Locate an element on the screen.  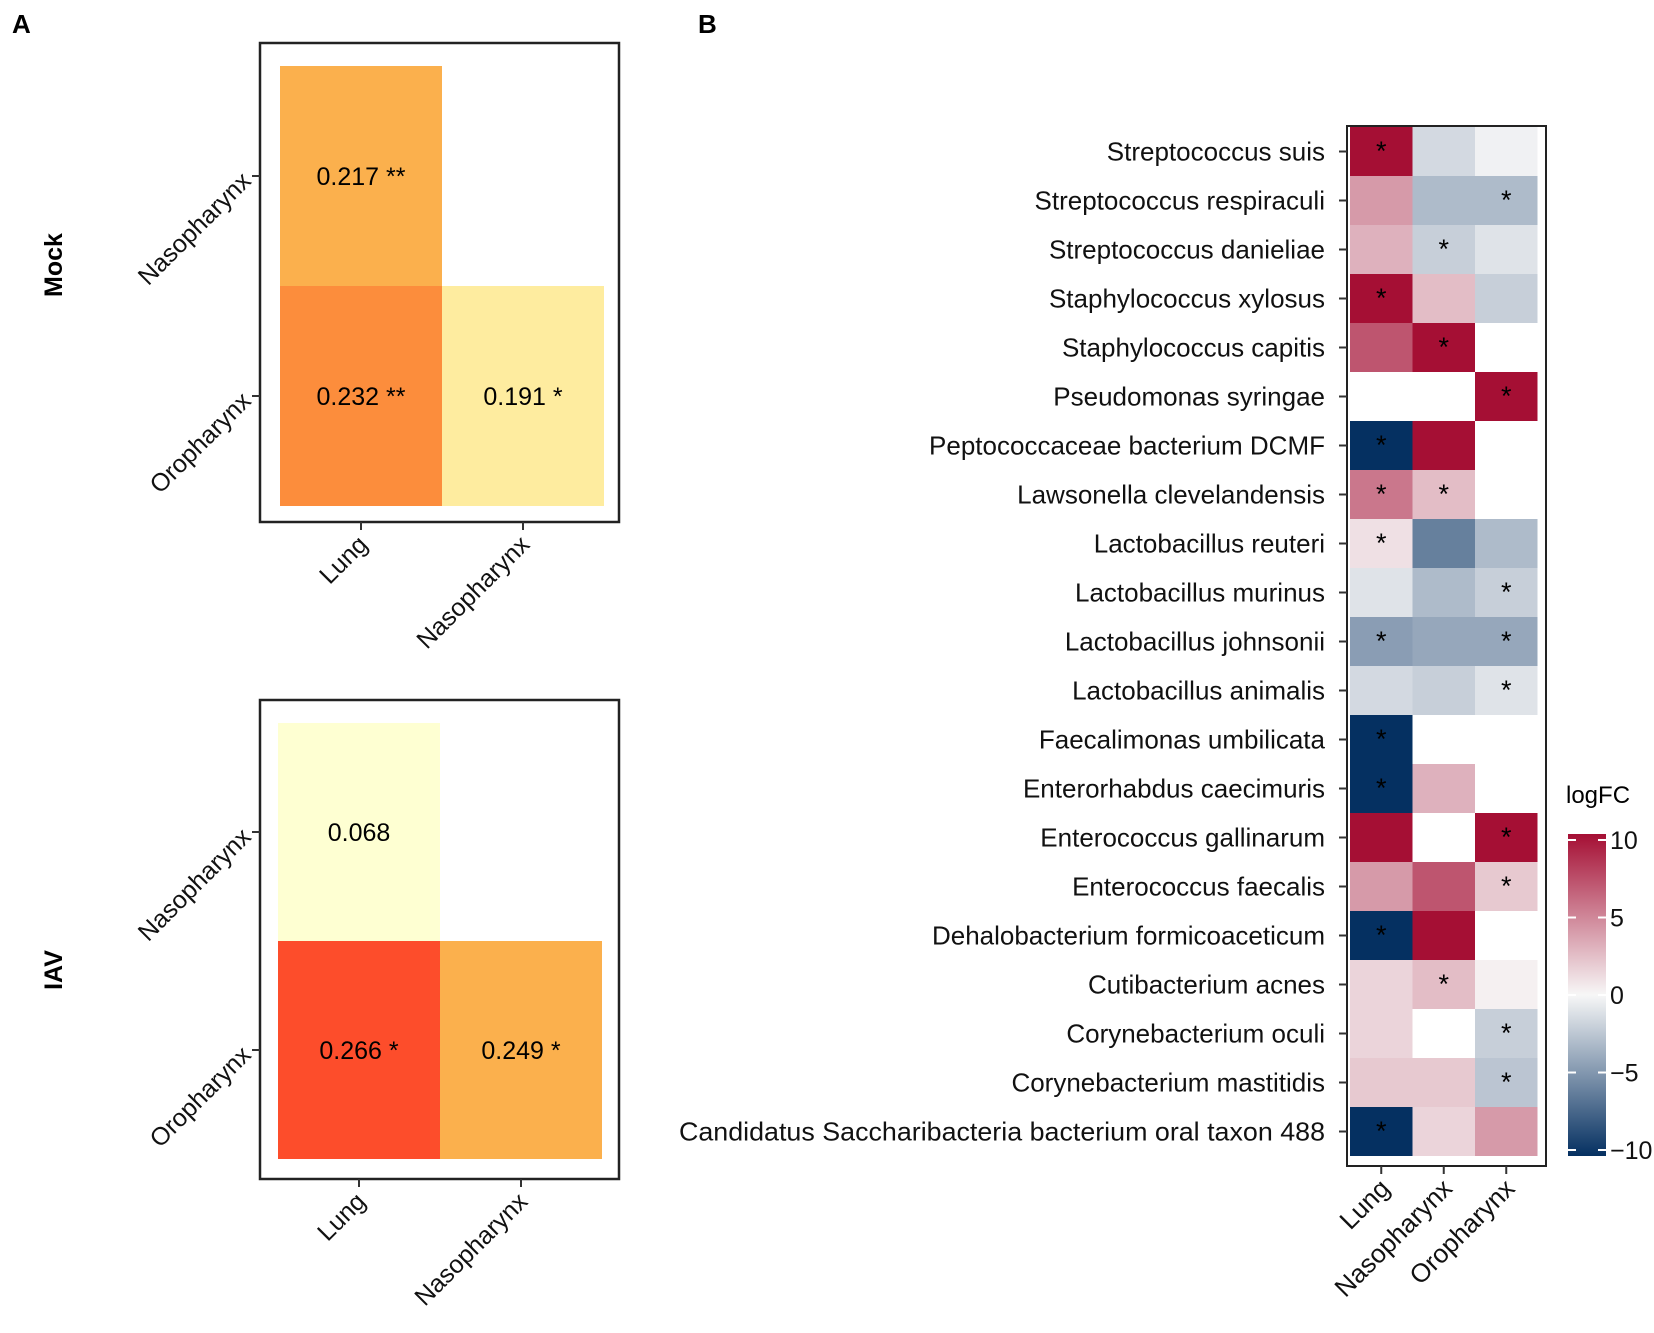
panel-b-label: B is located at coordinates (707, 24).